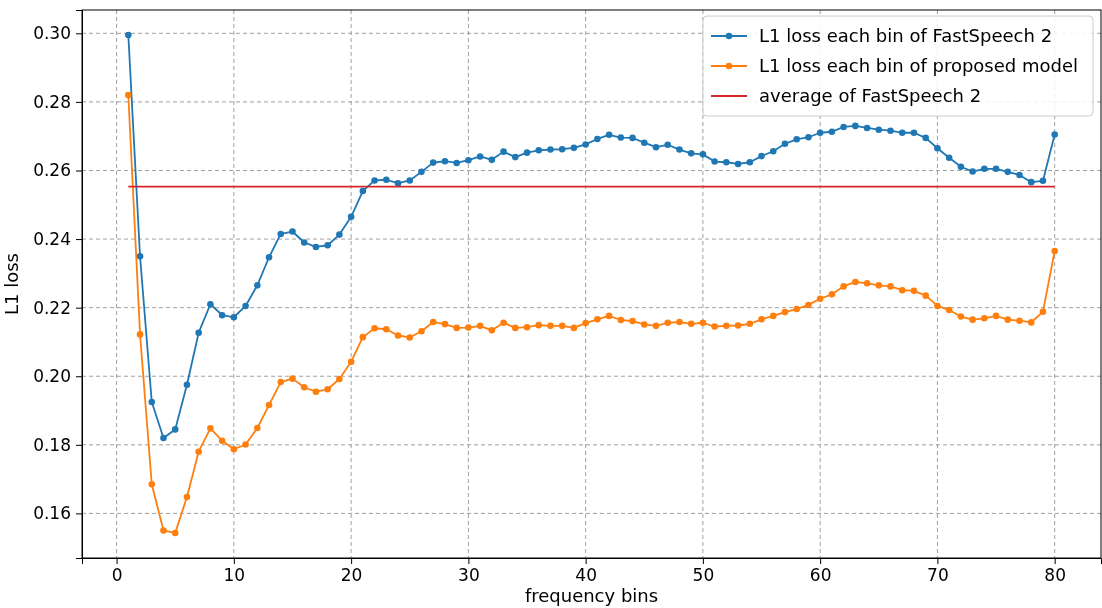 The image size is (1102, 608). Describe the element at coordinates (586, 575) in the screenshot. I see `x-tick-label: 40` at that location.